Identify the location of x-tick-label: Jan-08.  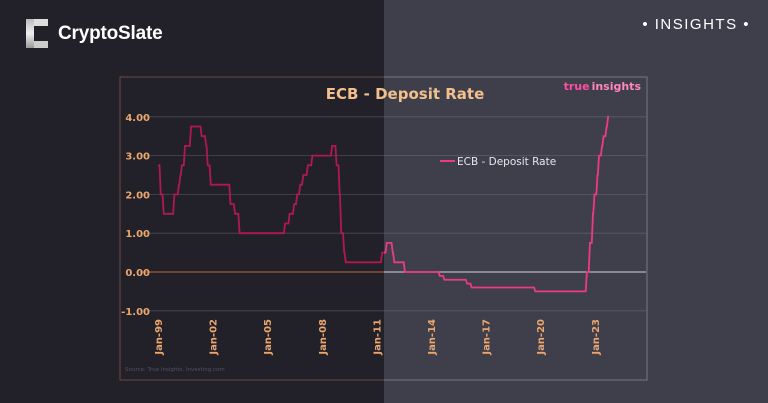
(323, 337).